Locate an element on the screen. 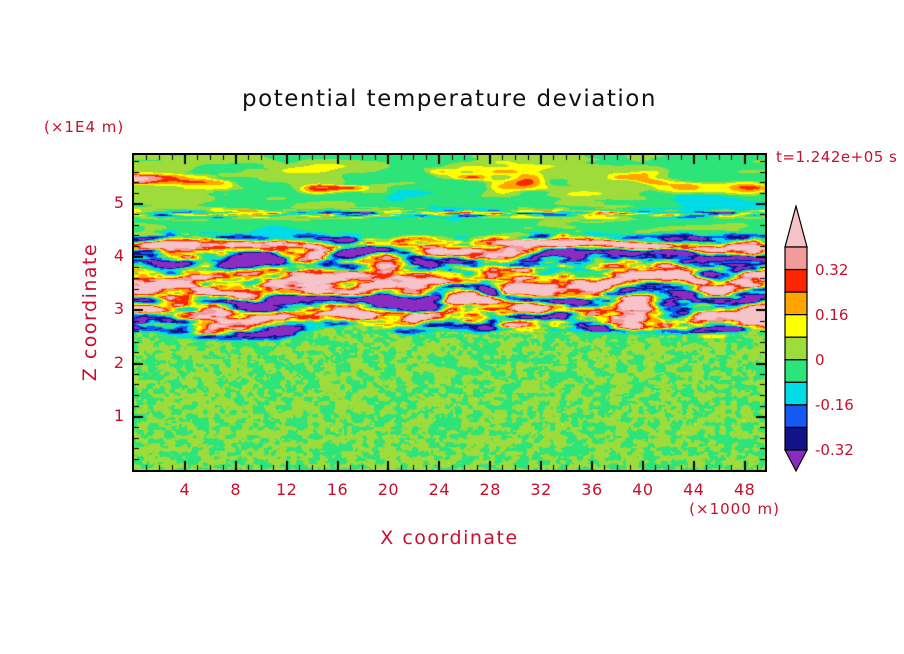  x-axis-label: X coordinate is located at coordinates (449, 538).